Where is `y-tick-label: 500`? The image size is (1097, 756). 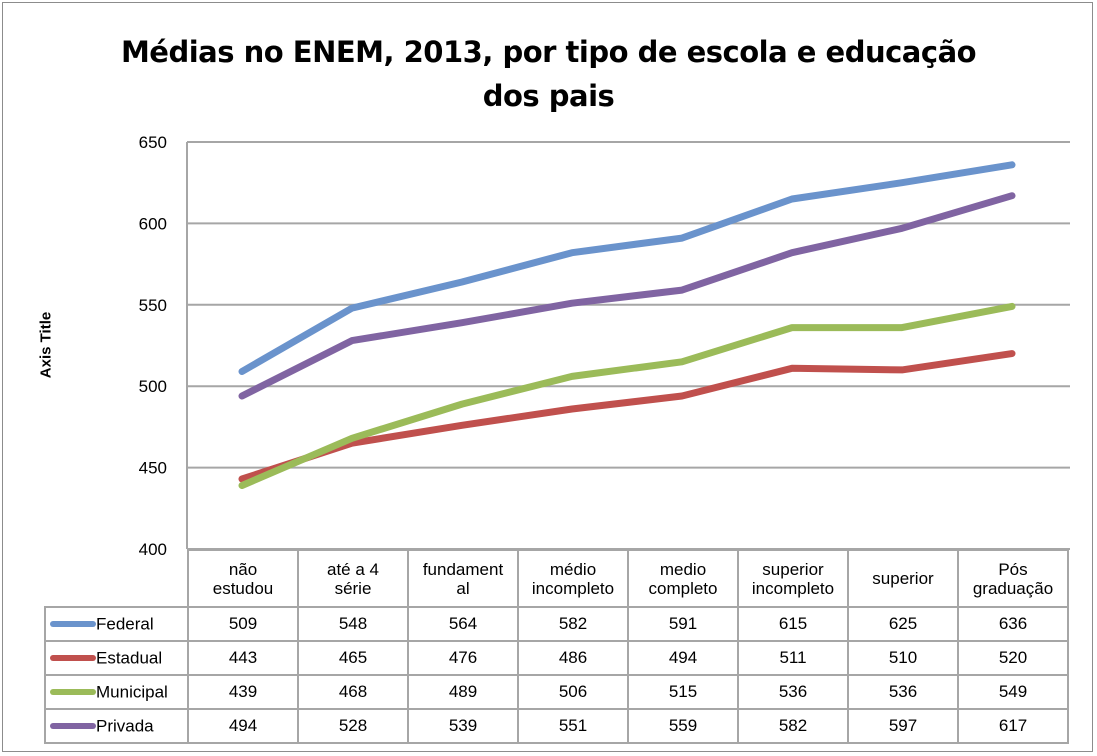
y-tick-label: 500 is located at coordinates (153, 386).